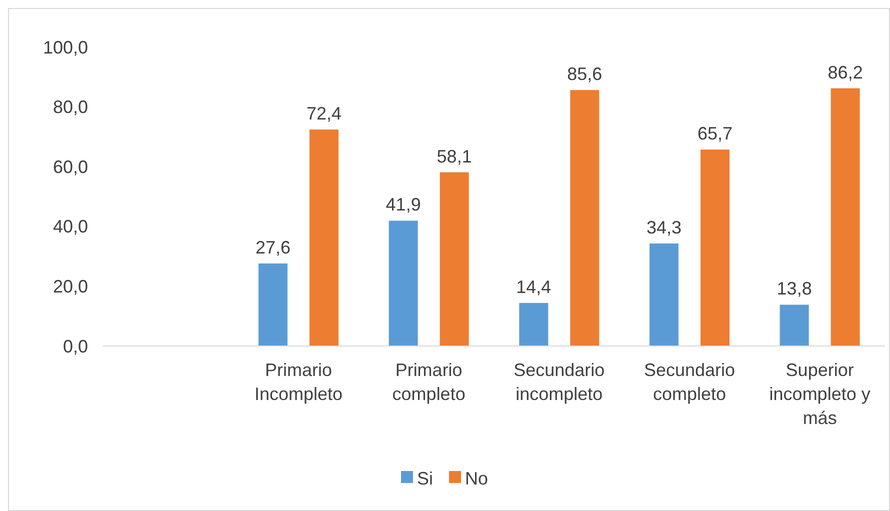  I want to click on data-label: 85,6, so click(584, 74).